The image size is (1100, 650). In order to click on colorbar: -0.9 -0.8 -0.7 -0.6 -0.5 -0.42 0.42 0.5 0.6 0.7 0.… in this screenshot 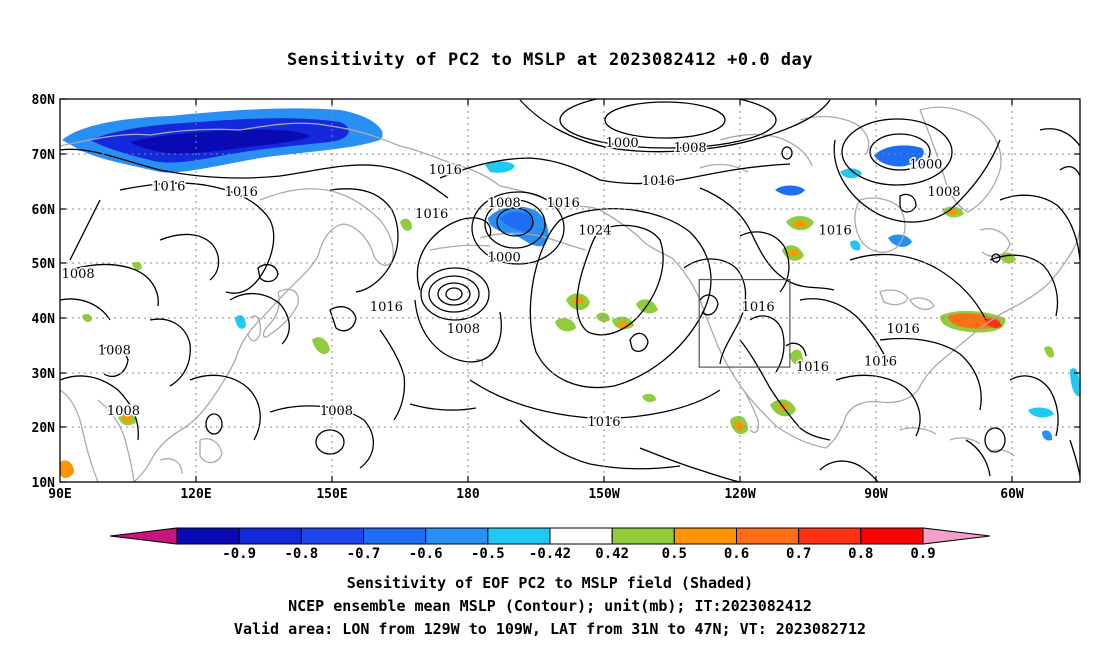, I will do `click(550, 544)`.